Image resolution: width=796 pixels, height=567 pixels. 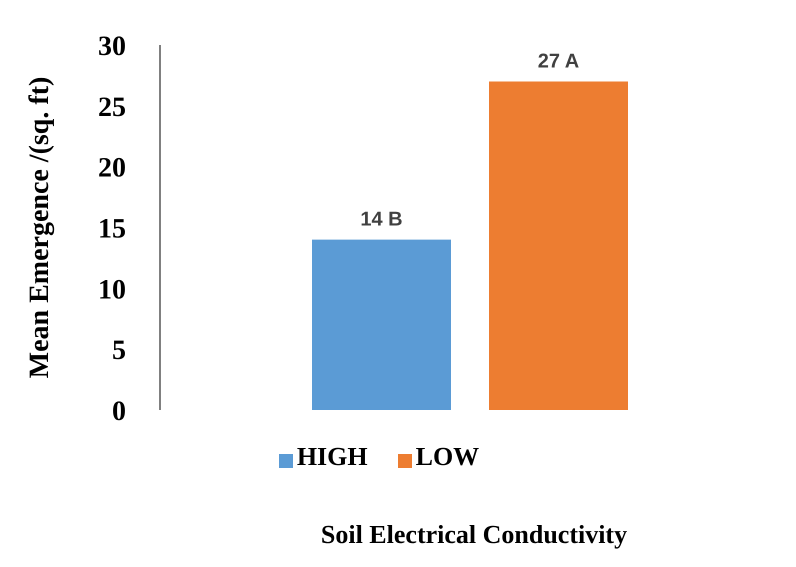 What do you see at coordinates (112, 46) in the screenshot?
I see `y-tick-label: 30` at bounding box center [112, 46].